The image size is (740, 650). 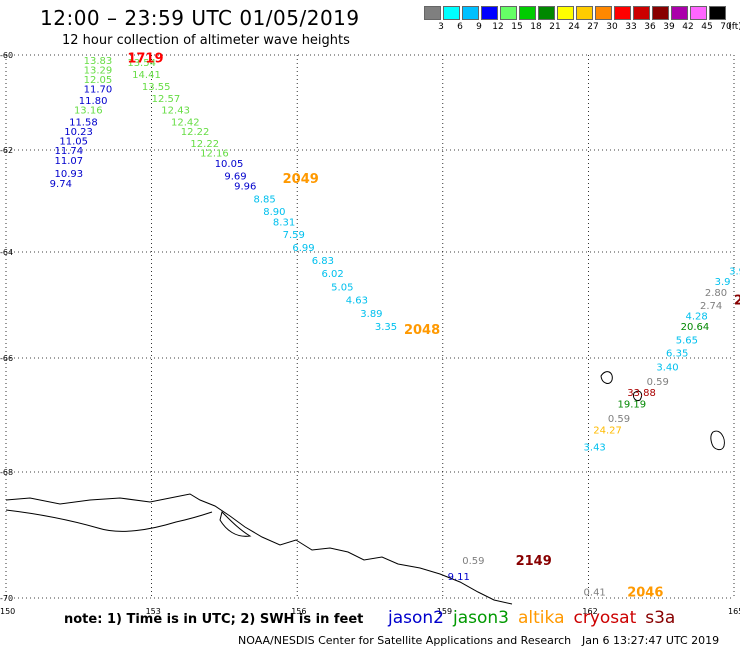 What do you see at coordinates (667, 368) in the screenshot?
I see `wave-height-value: 3.40` at bounding box center [667, 368].